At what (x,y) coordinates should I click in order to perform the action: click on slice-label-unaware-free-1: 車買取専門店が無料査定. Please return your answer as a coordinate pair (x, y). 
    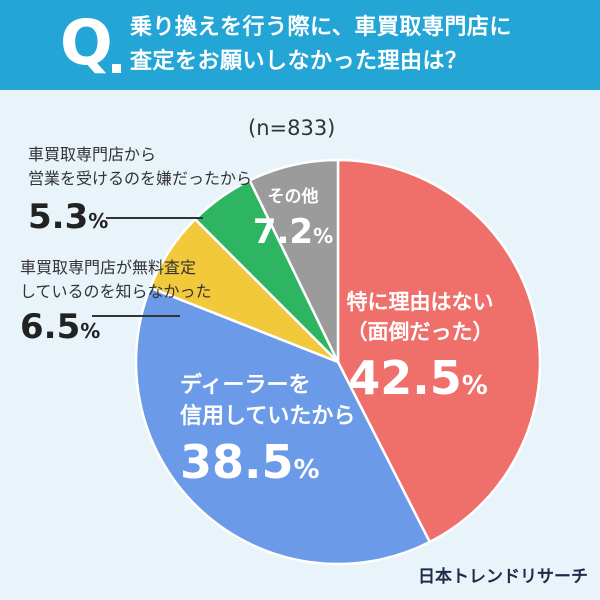
    Looking at the image, I should click on (108, 267).